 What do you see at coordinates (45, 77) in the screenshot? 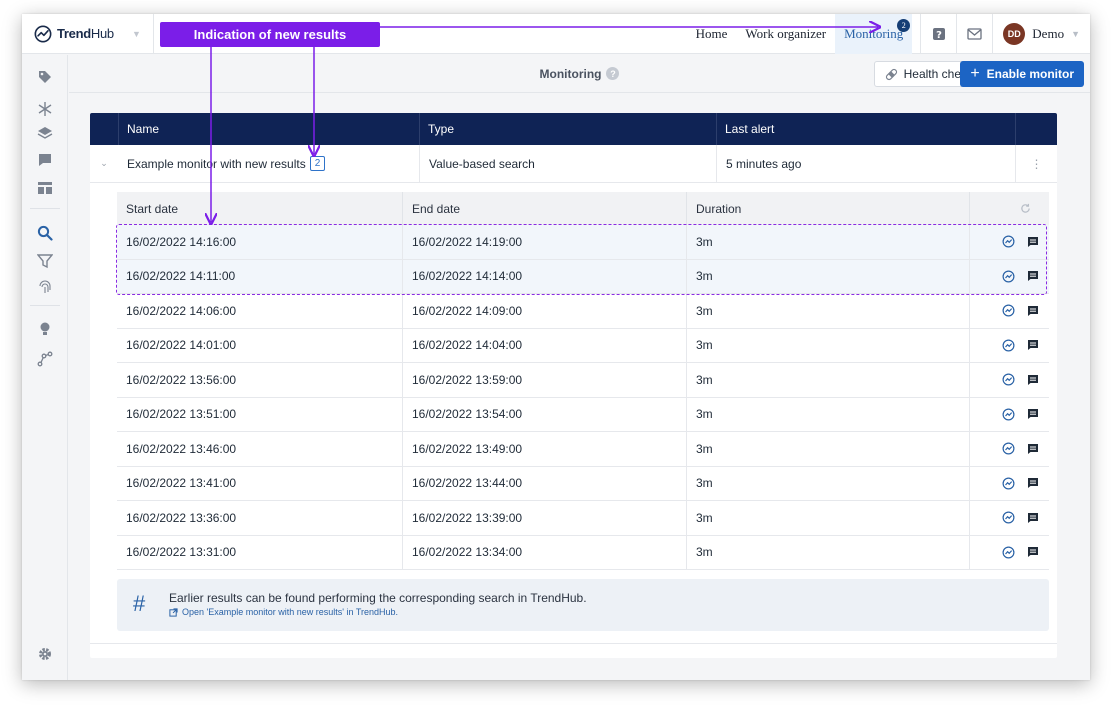
I see `sidebar-item-tags` at bounding box center [45, 77].